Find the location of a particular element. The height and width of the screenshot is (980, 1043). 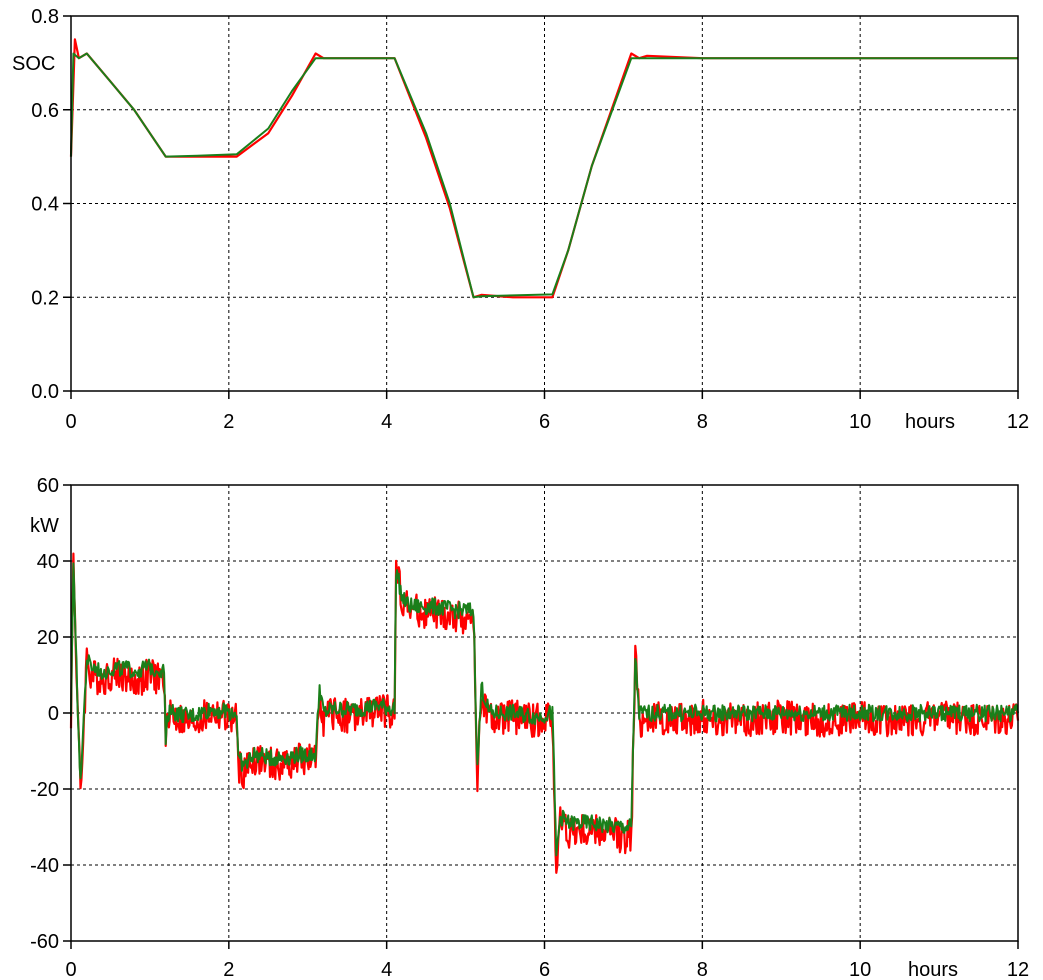

y-axis-label: SOC is located at coordinates (33, 64).